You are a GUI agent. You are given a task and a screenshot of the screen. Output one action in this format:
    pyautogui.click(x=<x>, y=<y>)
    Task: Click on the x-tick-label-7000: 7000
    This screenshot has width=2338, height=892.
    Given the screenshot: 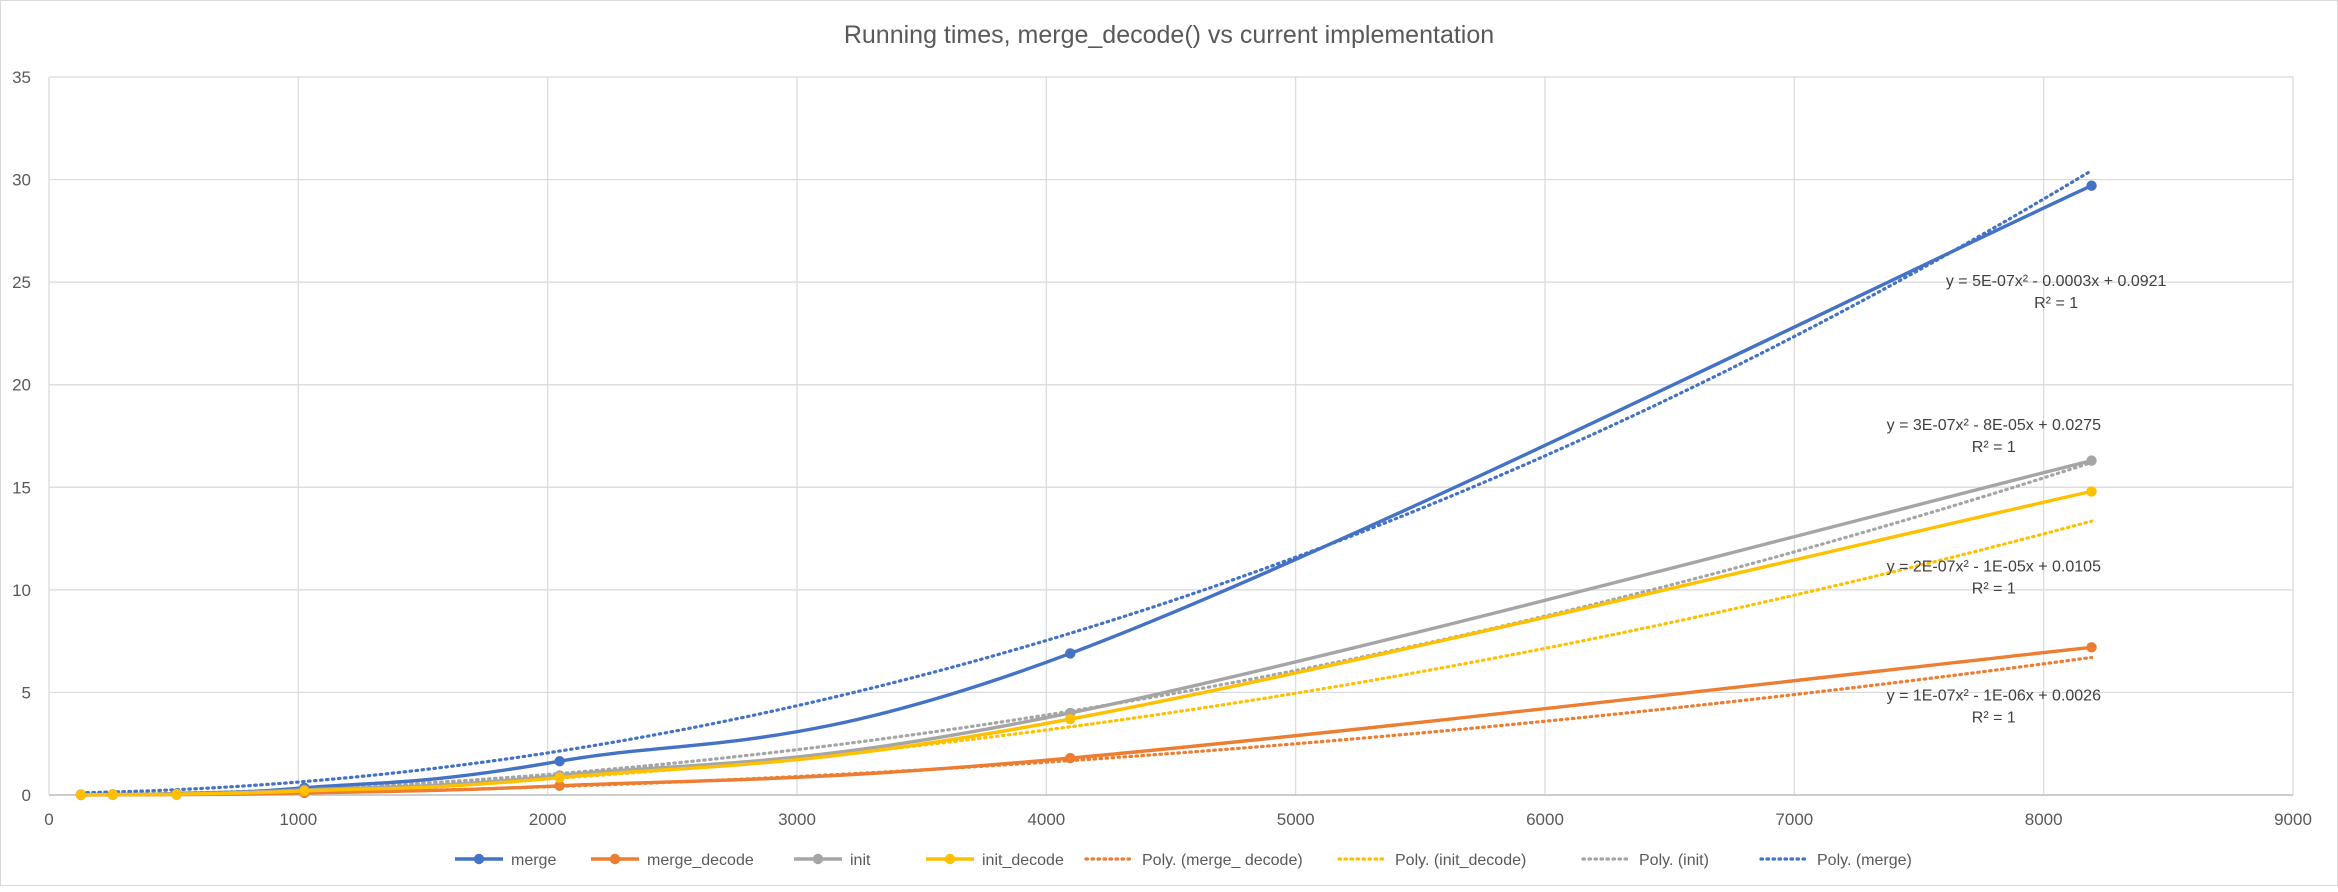 What is the action you would take?
    pyautogui.click(x=1794, y=819)
    